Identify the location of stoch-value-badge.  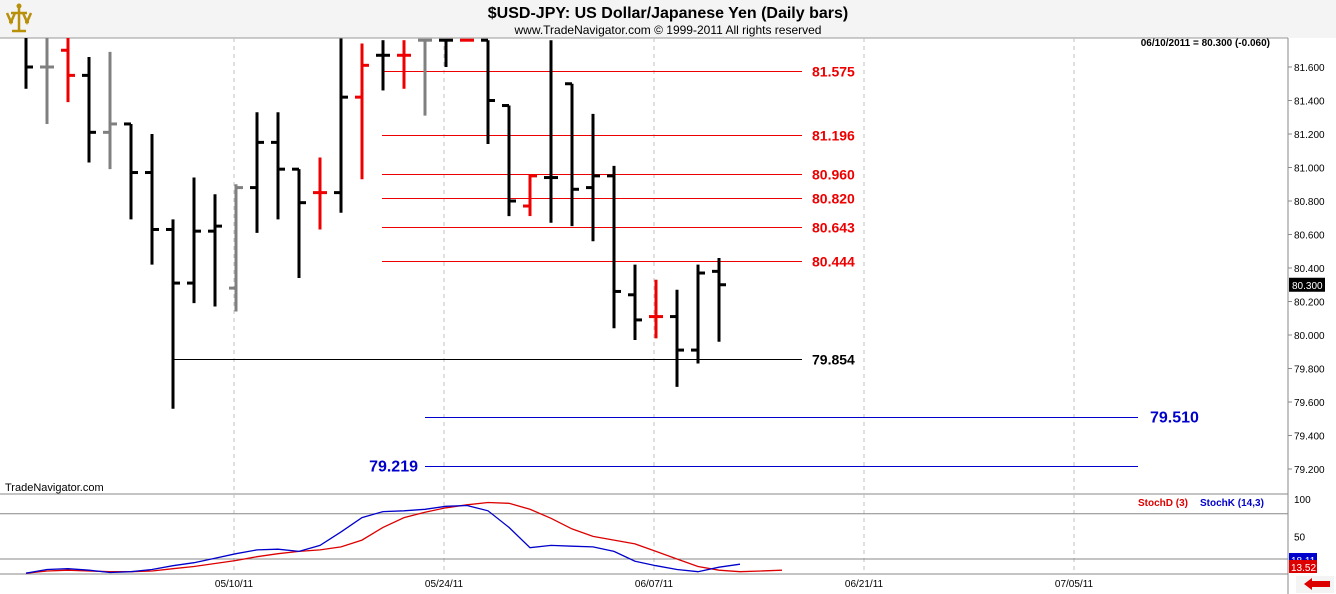
(1303, 566).